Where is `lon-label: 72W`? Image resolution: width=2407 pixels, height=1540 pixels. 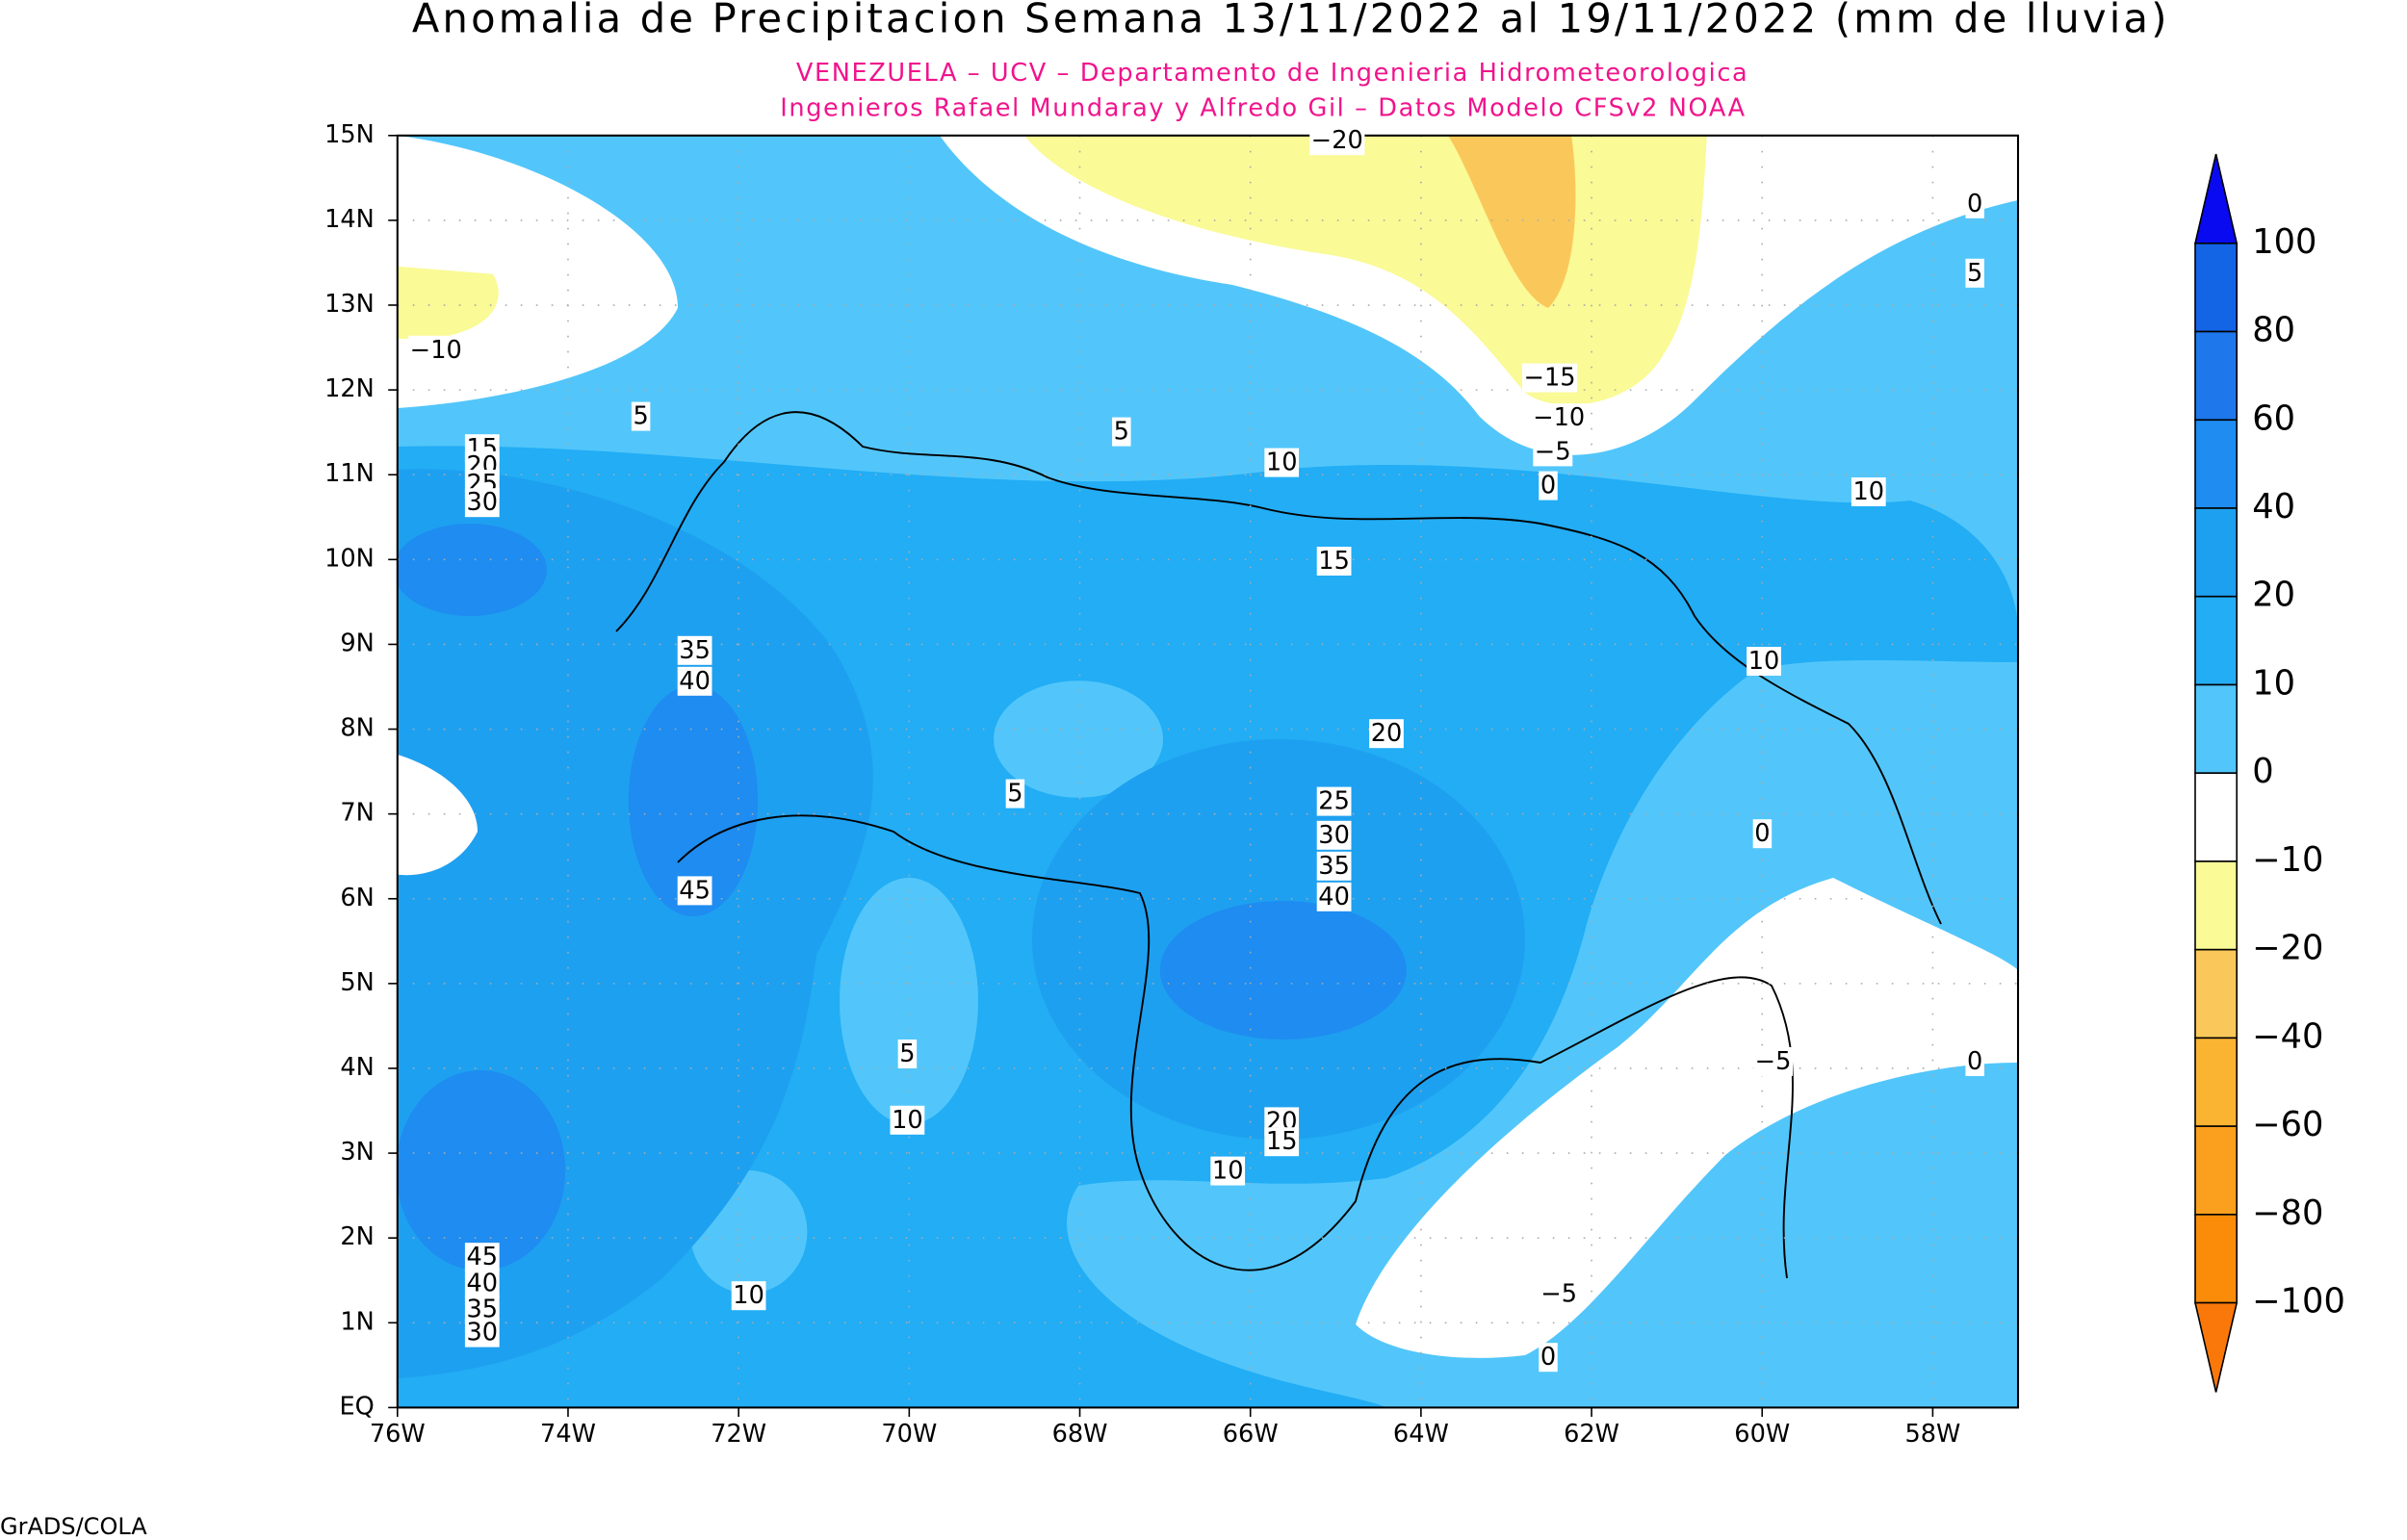
lon-label: 72W is located at coordinates (738, 1434).